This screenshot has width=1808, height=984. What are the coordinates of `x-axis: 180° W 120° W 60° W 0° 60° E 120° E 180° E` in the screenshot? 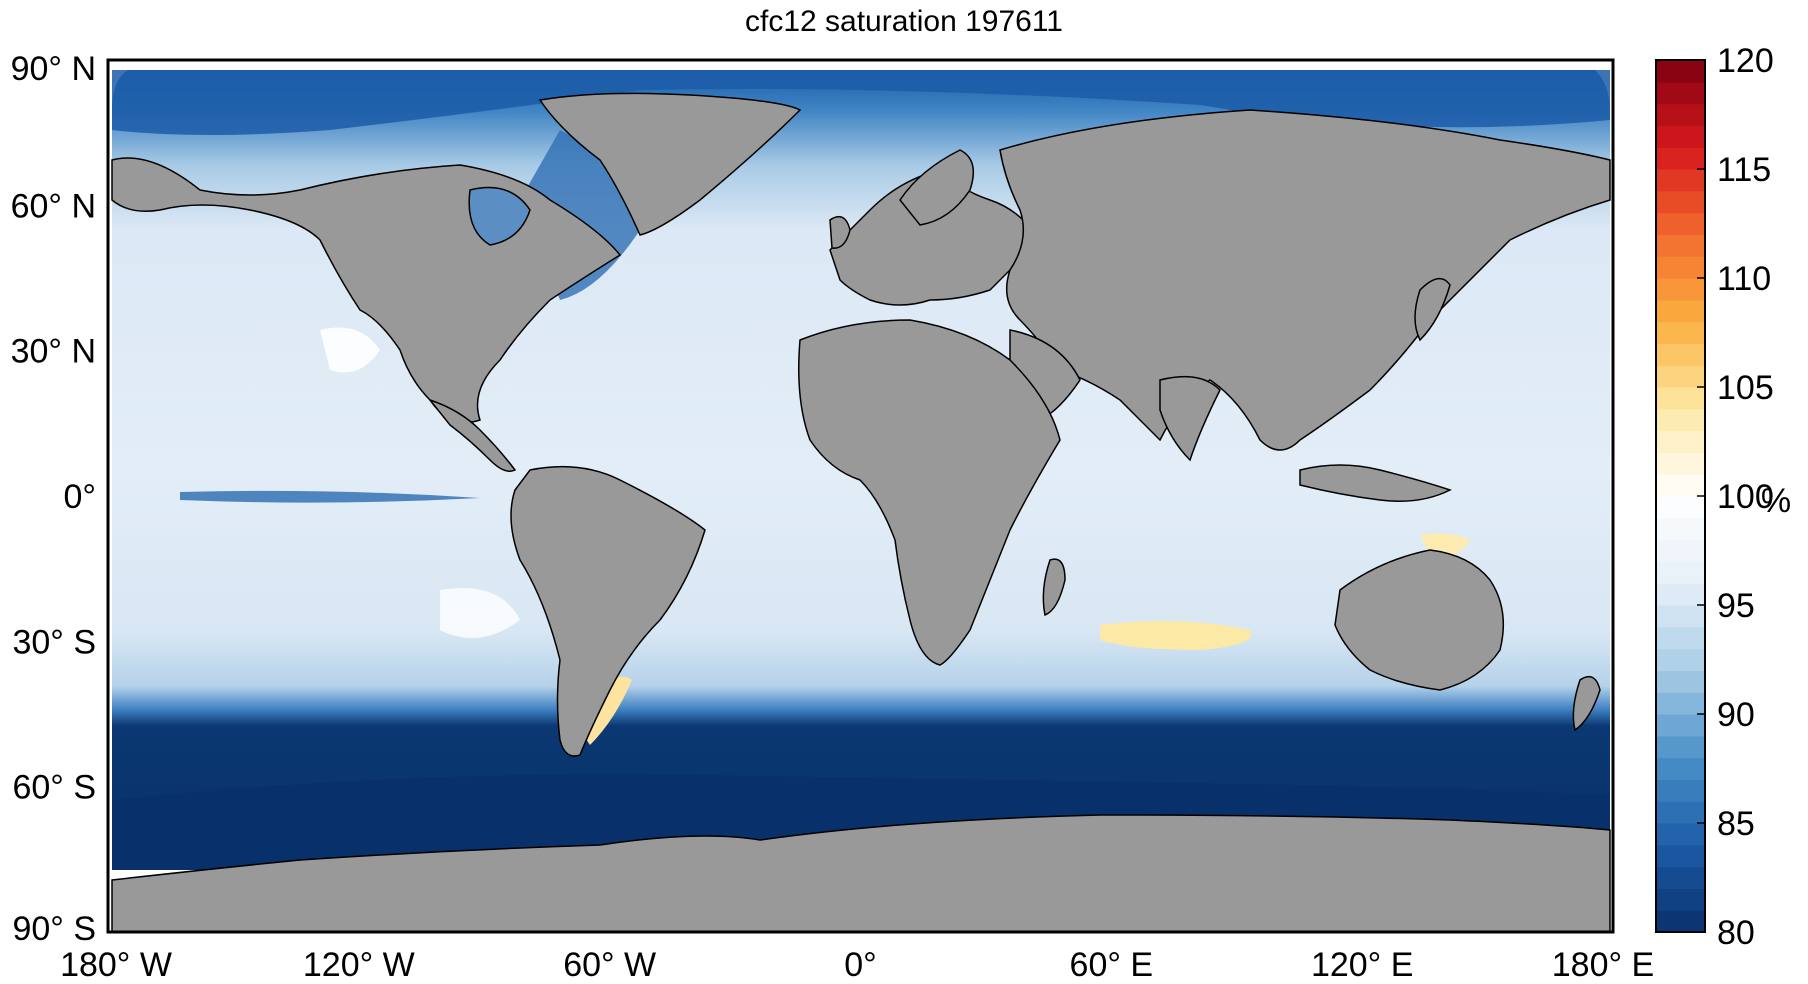 It's located at (857, 965).